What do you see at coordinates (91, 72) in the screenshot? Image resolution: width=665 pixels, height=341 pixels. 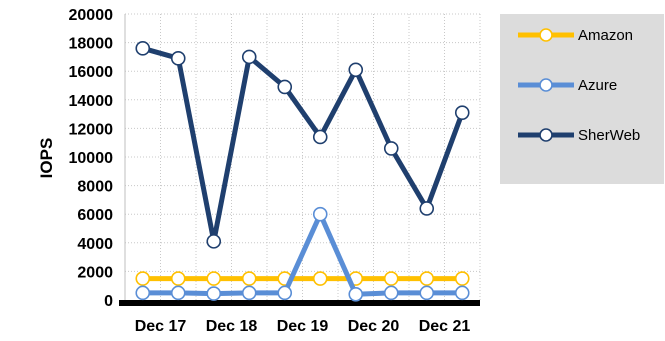 I see `y-tick-label: 16000` at bounding box center [91, 72].